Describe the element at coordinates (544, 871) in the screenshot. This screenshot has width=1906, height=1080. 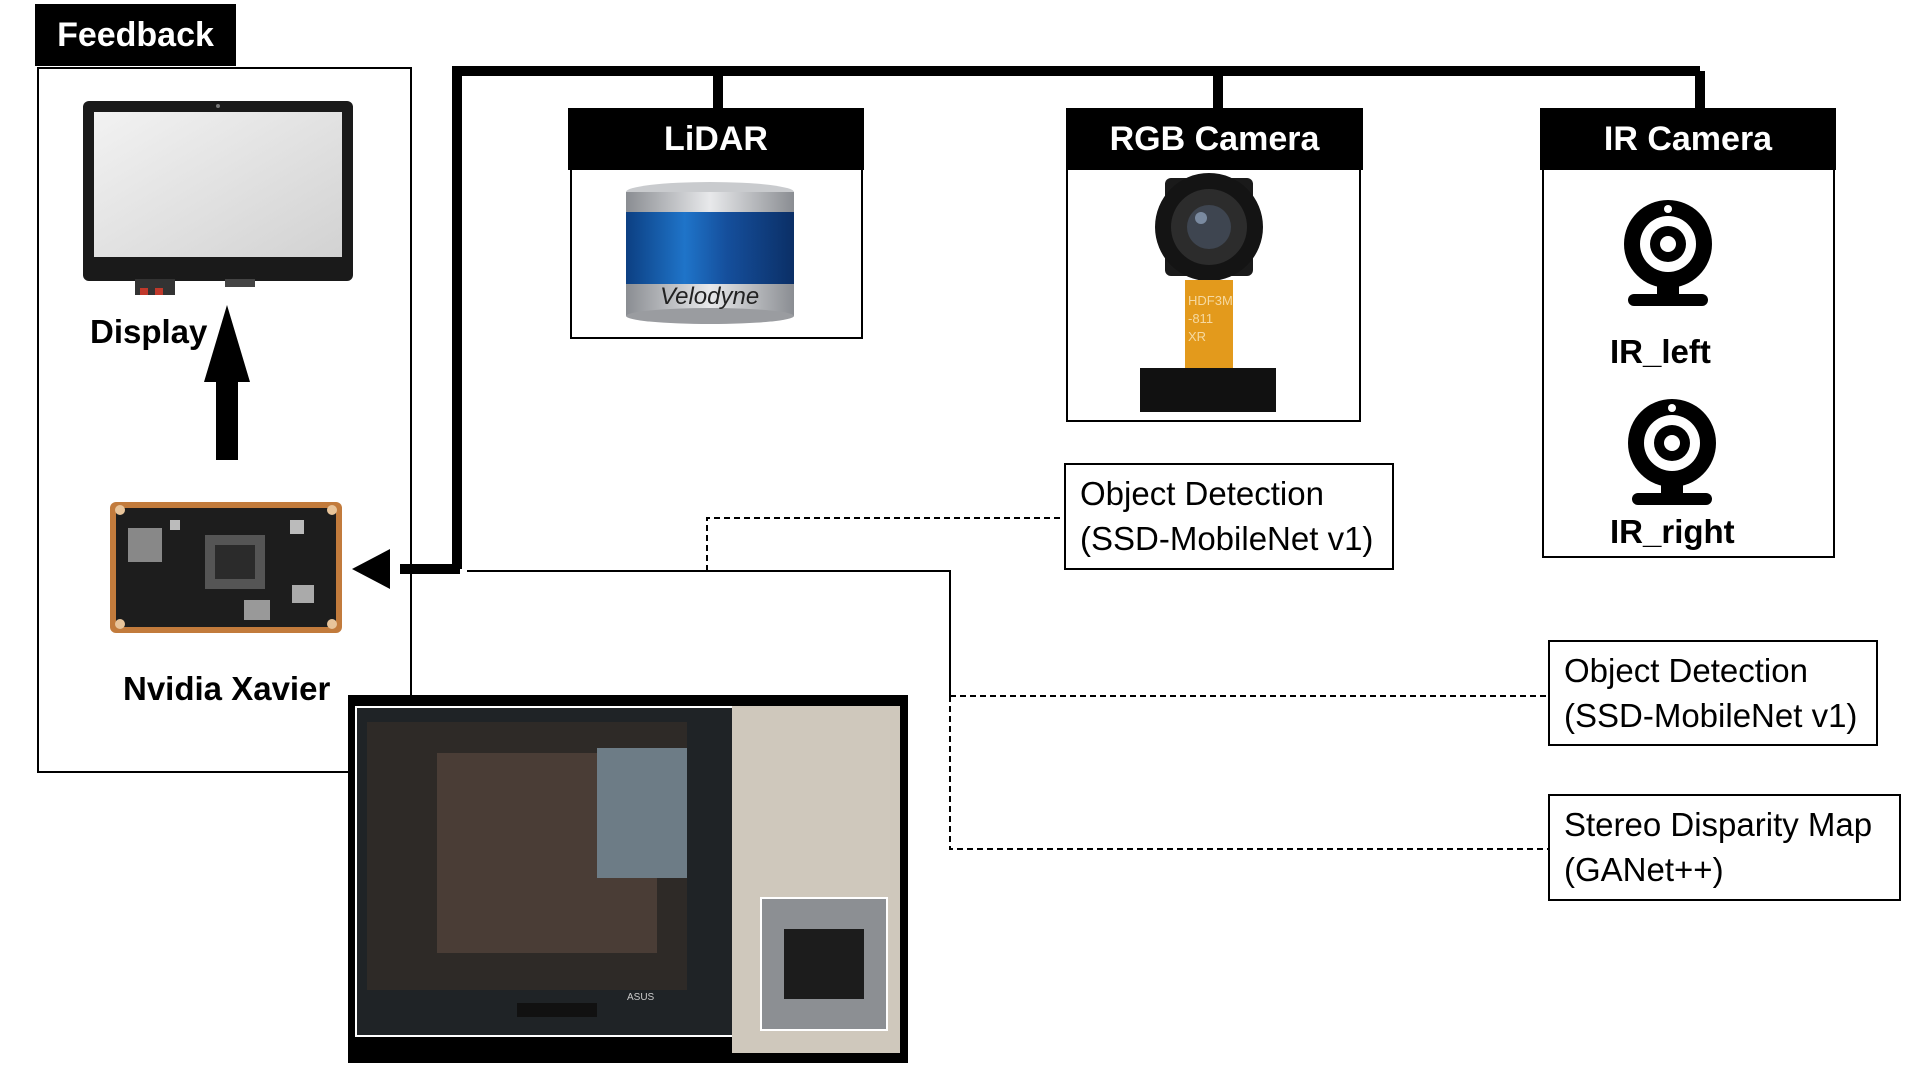
I see `photo-monitor-scene: ASUS` at that location.